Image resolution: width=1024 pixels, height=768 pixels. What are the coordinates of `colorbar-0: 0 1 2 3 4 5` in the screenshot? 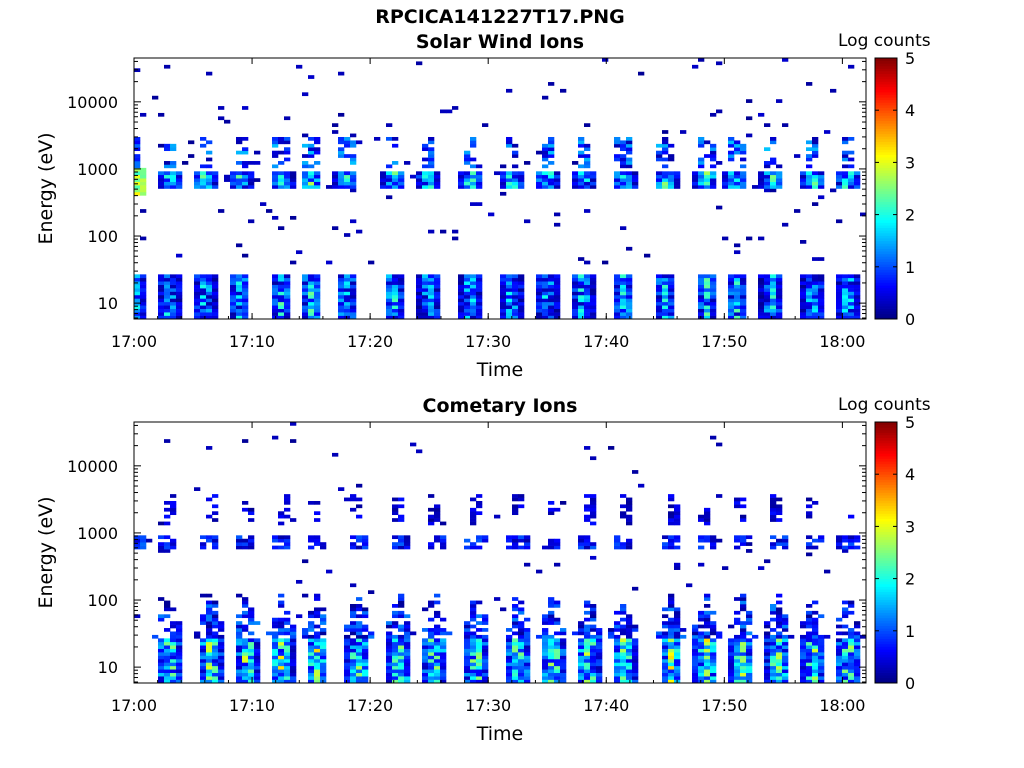 It's located at (894, 189).